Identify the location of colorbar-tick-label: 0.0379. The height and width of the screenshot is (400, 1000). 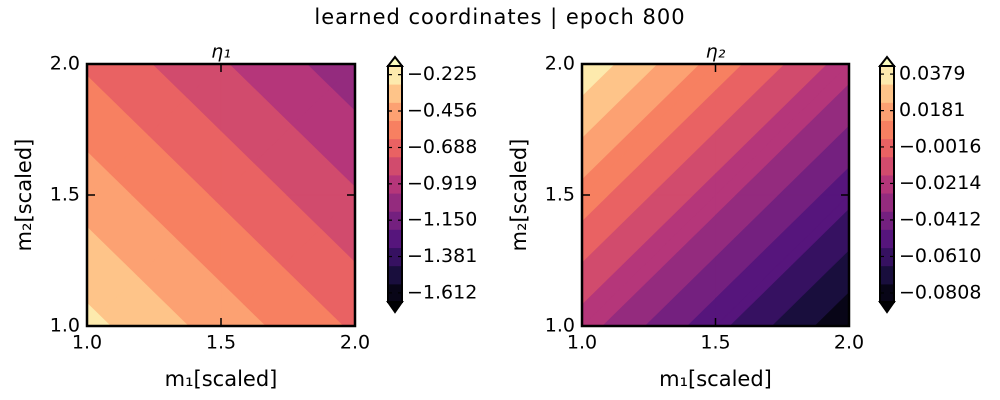
(932, 74).